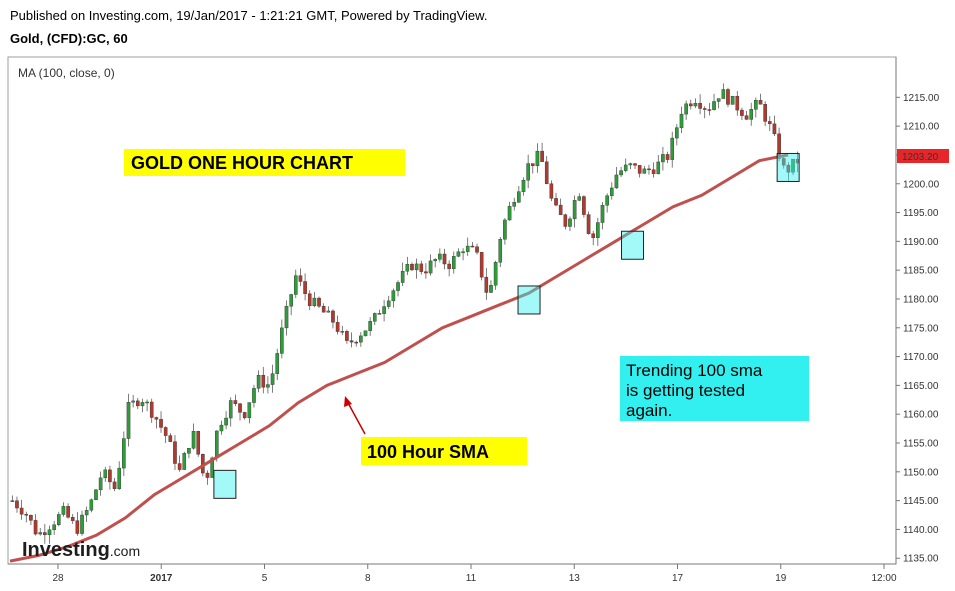 The width and height of the screenshot is (955, 591). What do you see at coordinates (781, 578) in the screenshot?
I see `x-tick-label: 19` at bounding box center [781, 578].